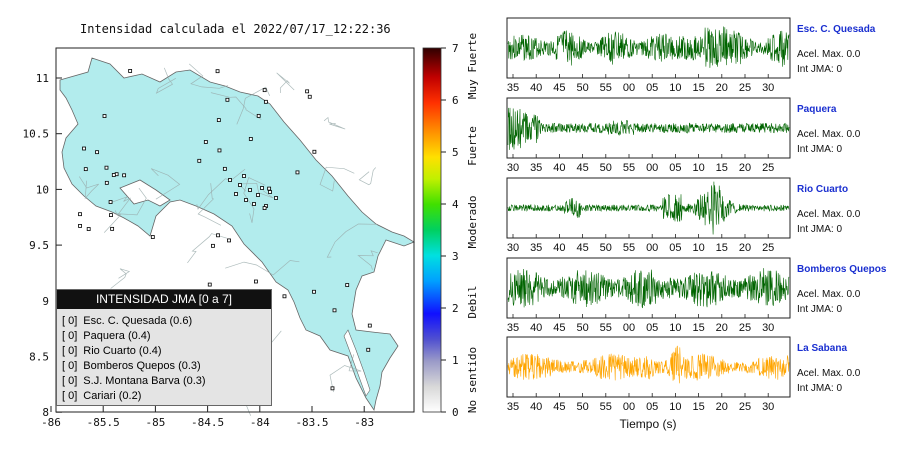 The width and height of the screenshot is (910, 460). Describe the element at coordinates (472, 222) in the screenshot. I see `colorbar-label: Moderado` at that location.